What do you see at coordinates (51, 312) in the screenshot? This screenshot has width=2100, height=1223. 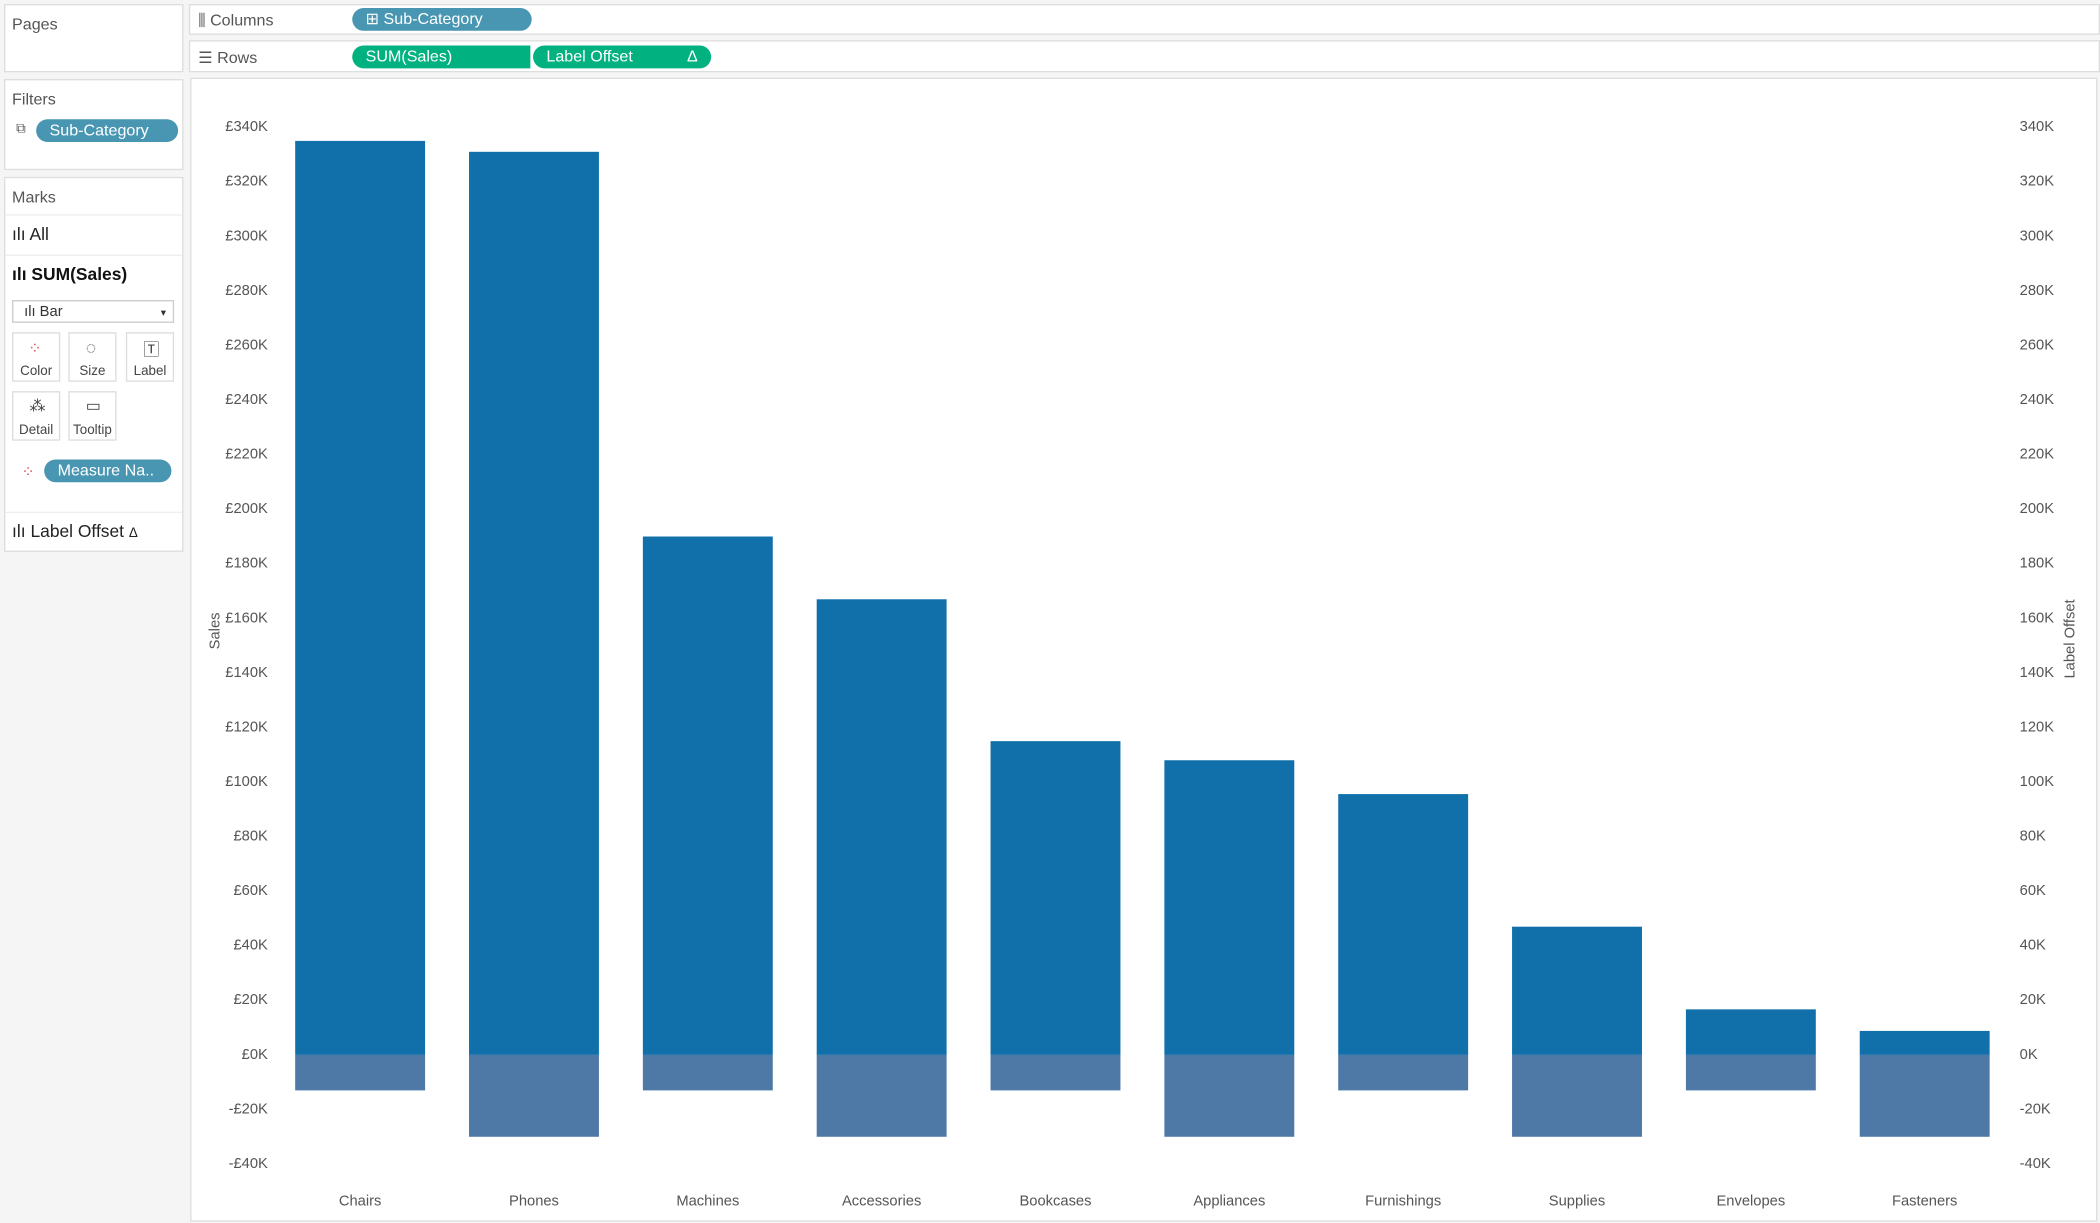 I see `mark-type: Bar` at bounding box center [51, 312].